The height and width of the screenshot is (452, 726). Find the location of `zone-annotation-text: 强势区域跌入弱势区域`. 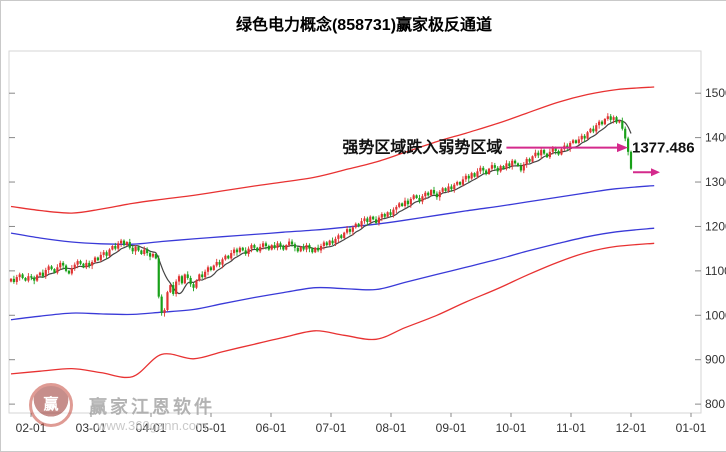

zone-annotation-text: 强势区域跌入弱势区域 is located at coordinates (422, 147).